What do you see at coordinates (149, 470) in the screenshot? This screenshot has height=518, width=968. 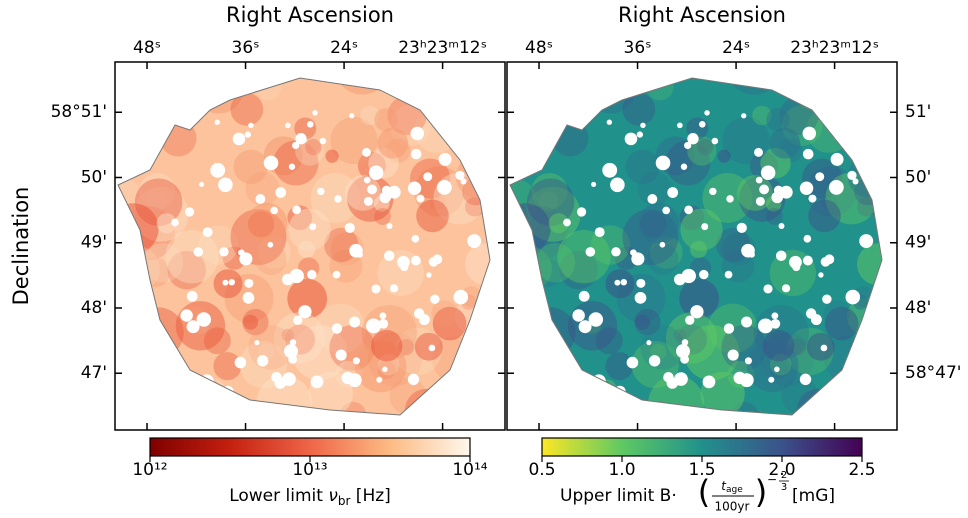 I see `colorbar-tick-label: 10¹²` at bounding box center [149, 470].